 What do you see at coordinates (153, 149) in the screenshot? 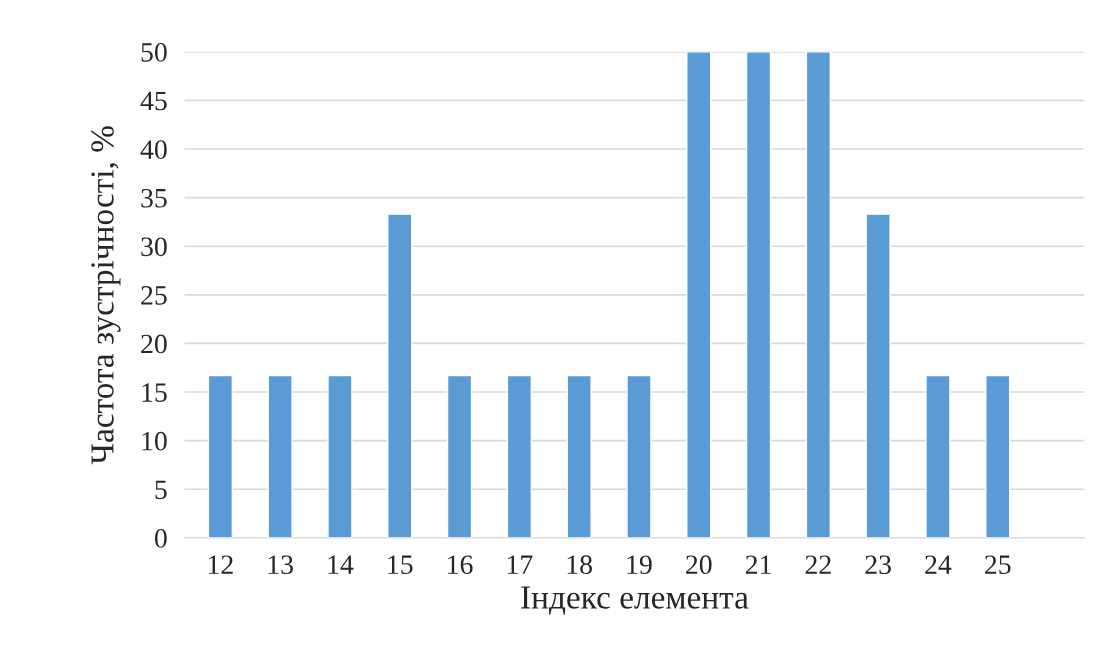
I see `y-tick-label: 40` at bounding box center [153, 149].